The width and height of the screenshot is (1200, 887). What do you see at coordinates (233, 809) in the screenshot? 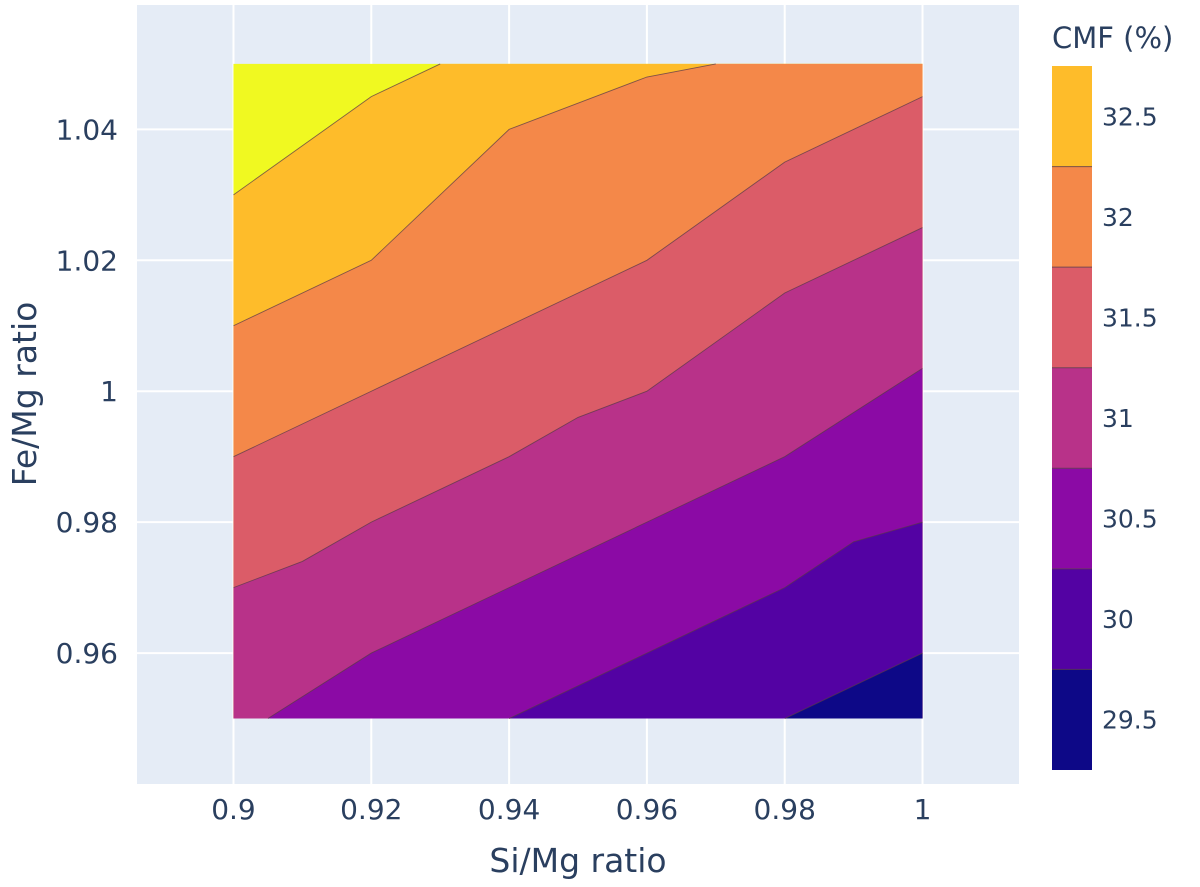
I see `x-tick-label: 0.9` at bounding box center [233, 809].